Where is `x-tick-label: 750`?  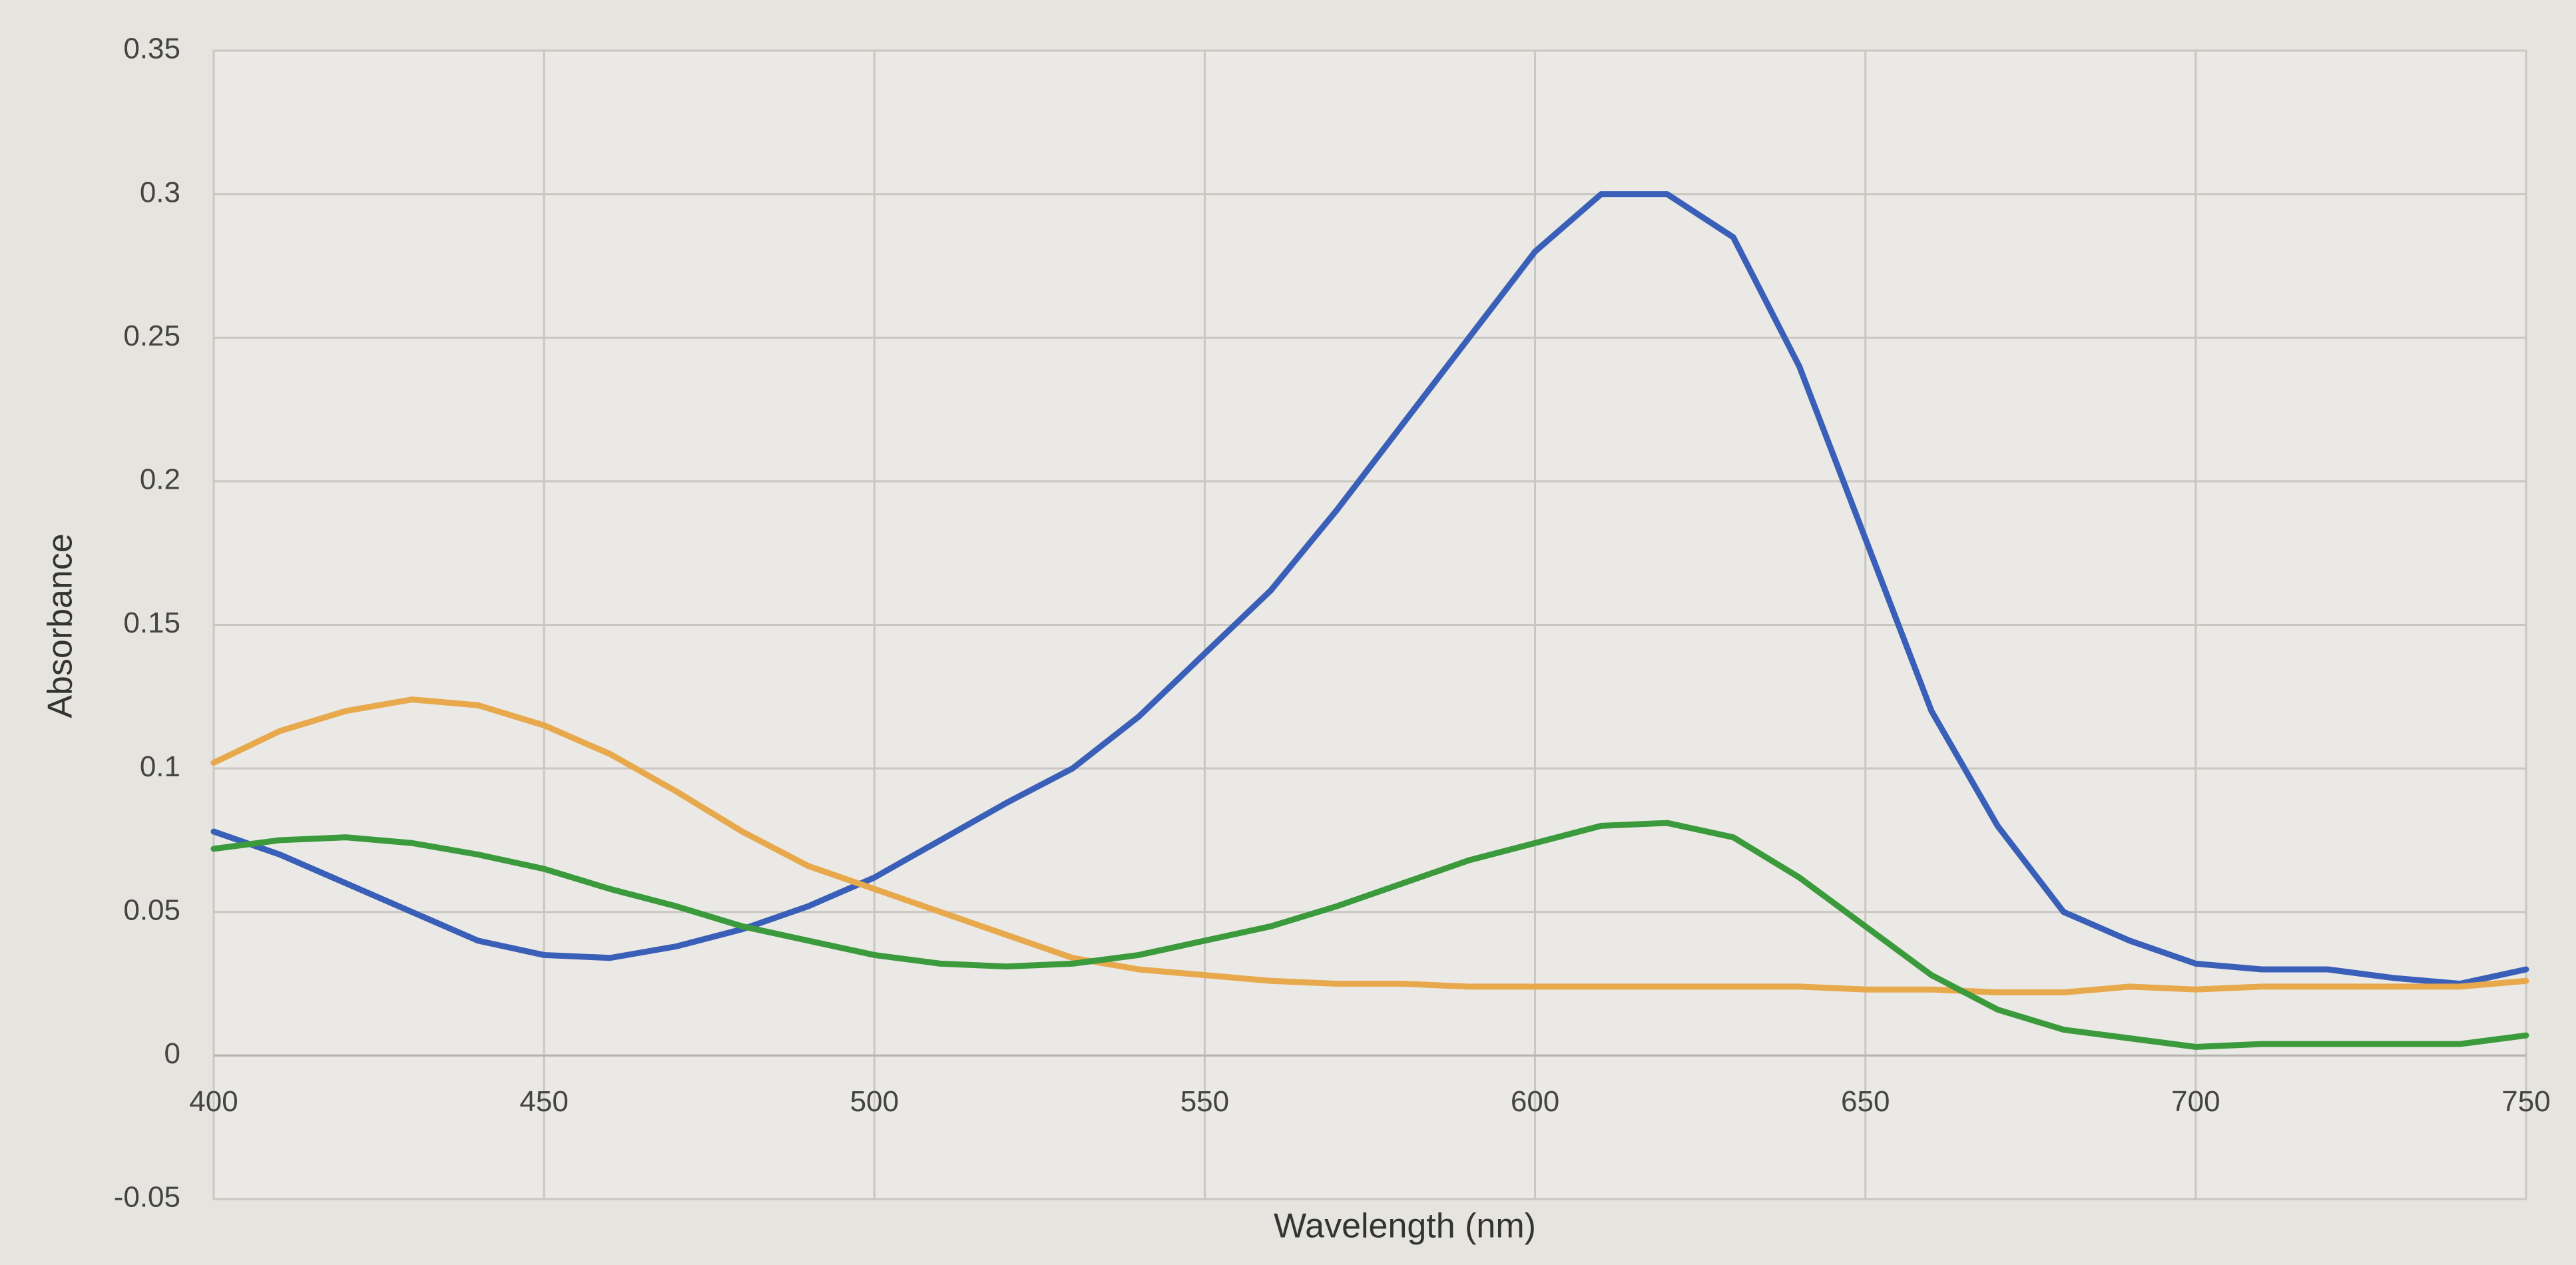 x-tick-label: 750 is located at coordinates (2525, 1101).